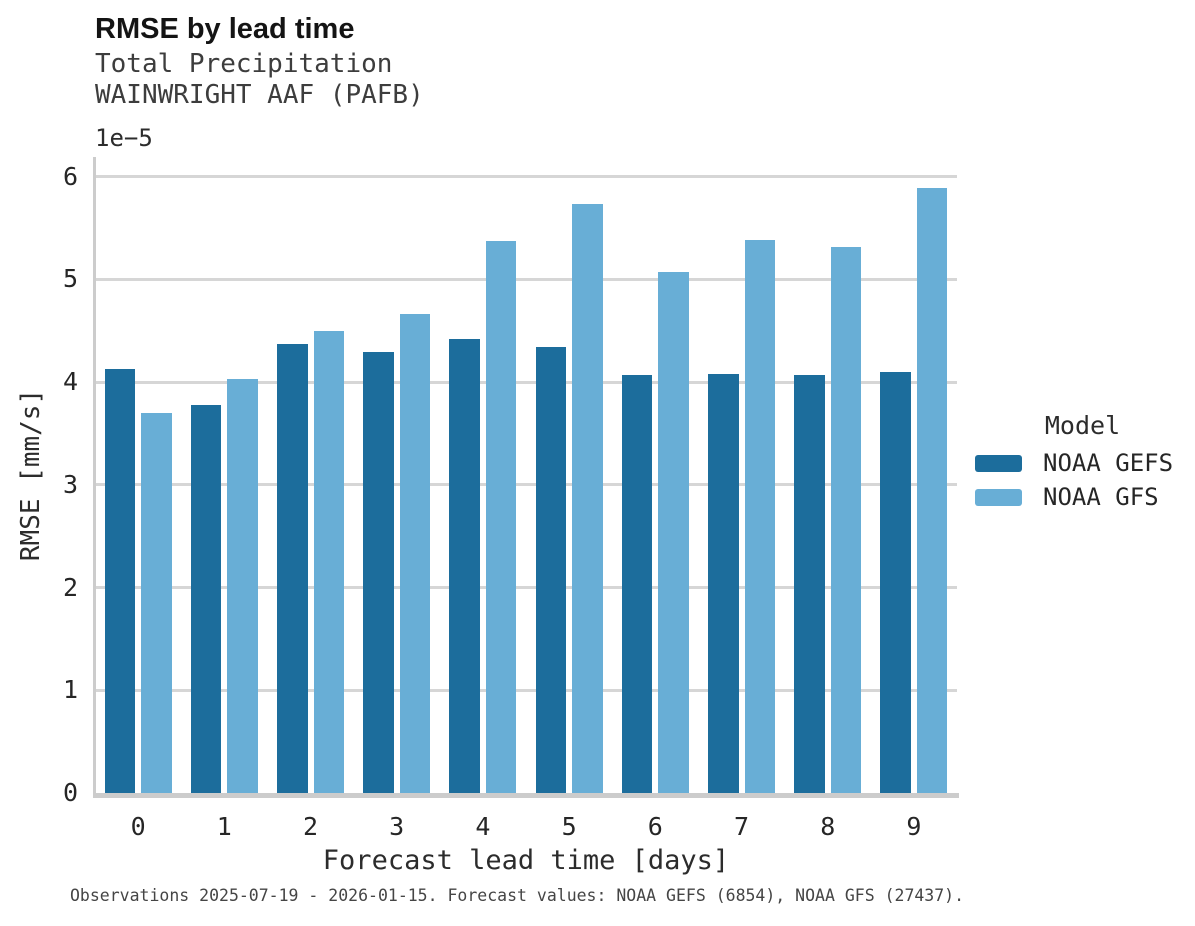 The height and width of the screenshot is (926, 1195). I want to click on legend-item: NOAA GFS, so click(1082, 497).